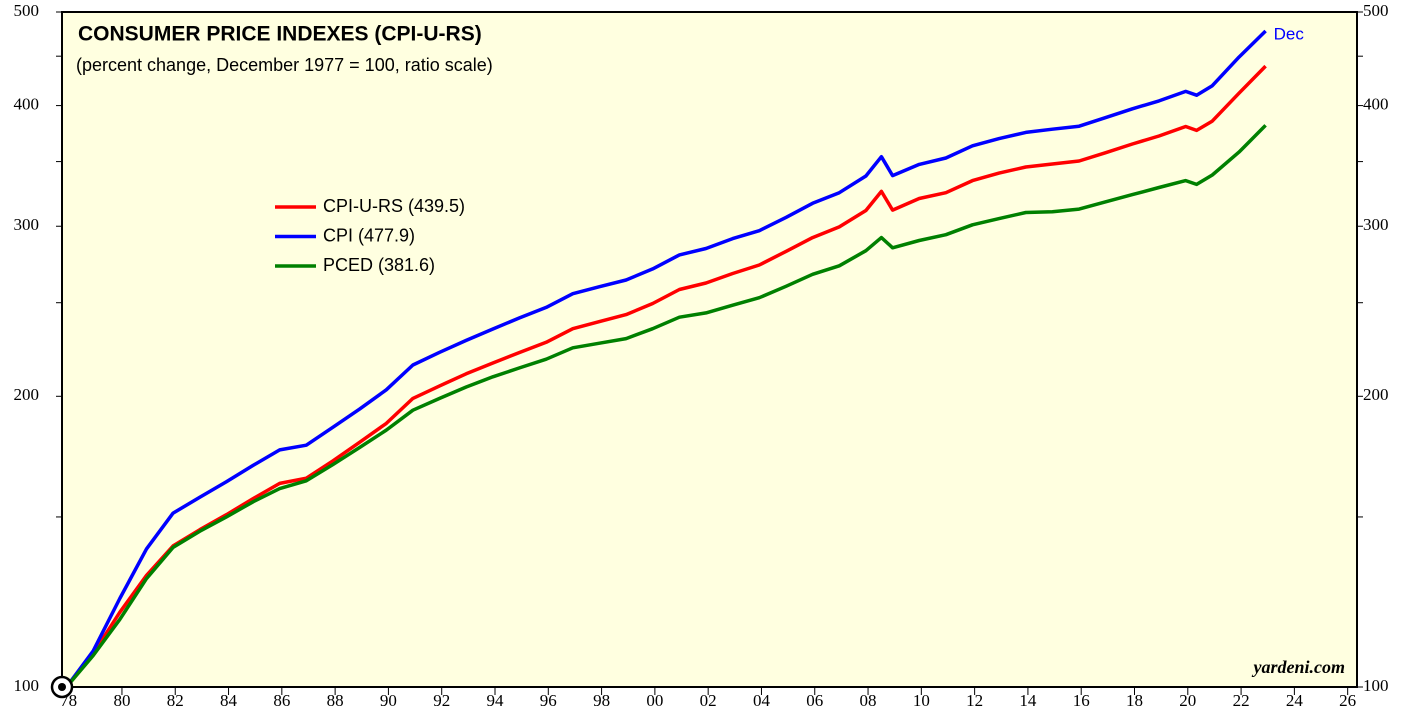  What do you see at coordinates (495, 700) in the screenshot?
I see `x-tick-label: 94` at bounding box center [495, 700].